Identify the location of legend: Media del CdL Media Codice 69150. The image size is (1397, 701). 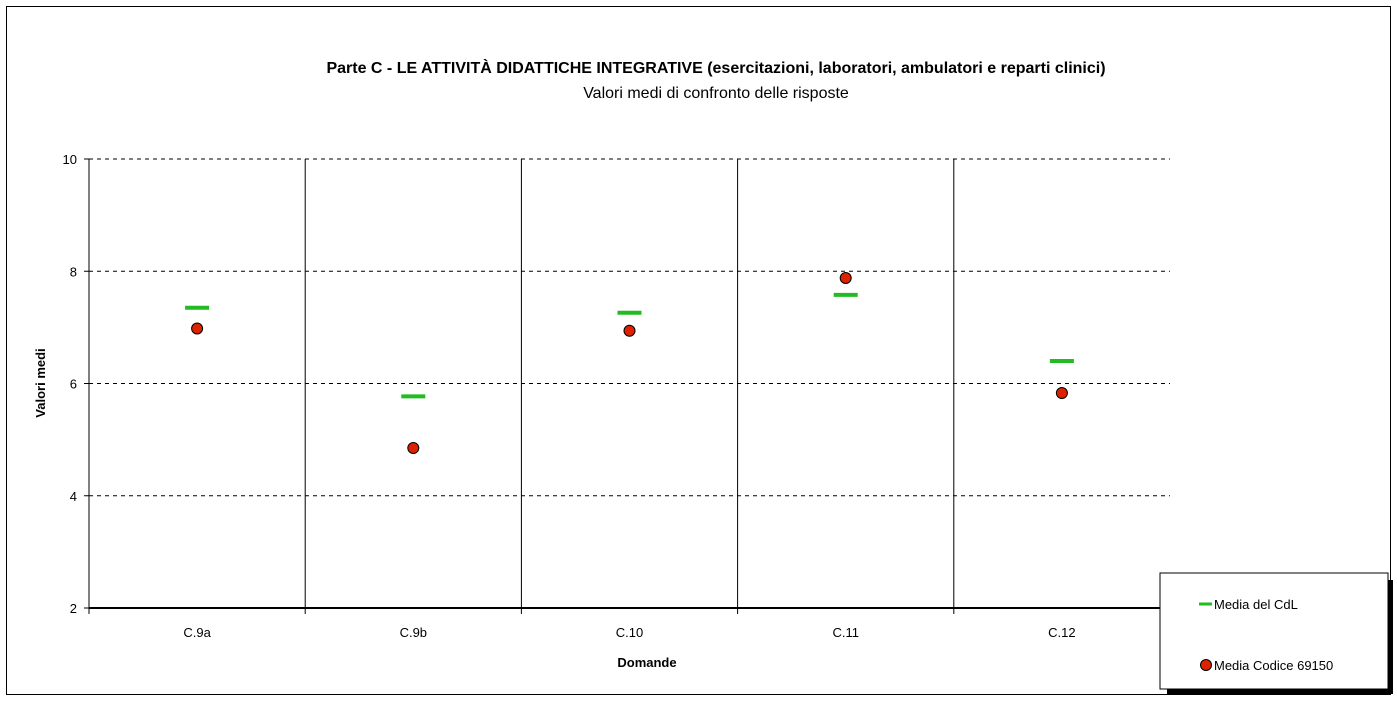
(1276, 633).